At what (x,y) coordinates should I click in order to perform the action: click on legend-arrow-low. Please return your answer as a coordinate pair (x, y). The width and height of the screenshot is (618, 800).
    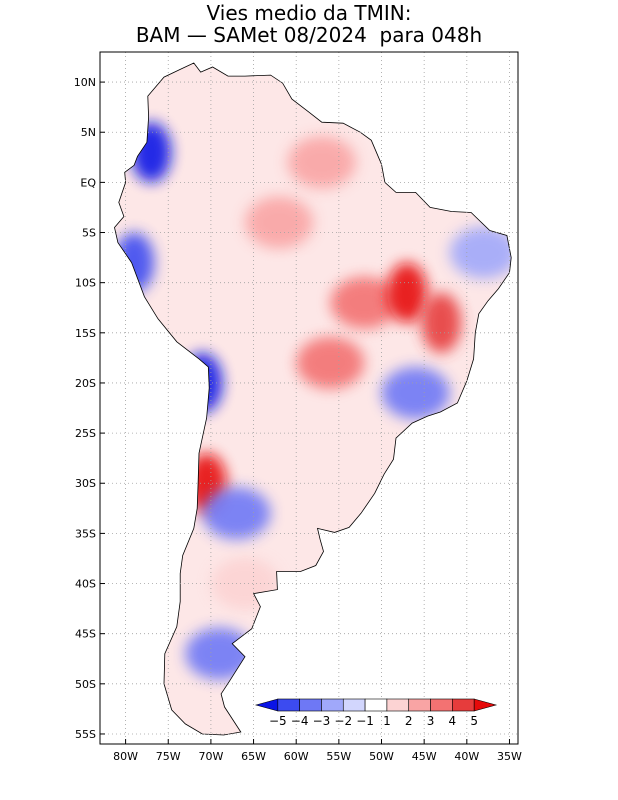
    Looking at the image, I should click on (266, 705).